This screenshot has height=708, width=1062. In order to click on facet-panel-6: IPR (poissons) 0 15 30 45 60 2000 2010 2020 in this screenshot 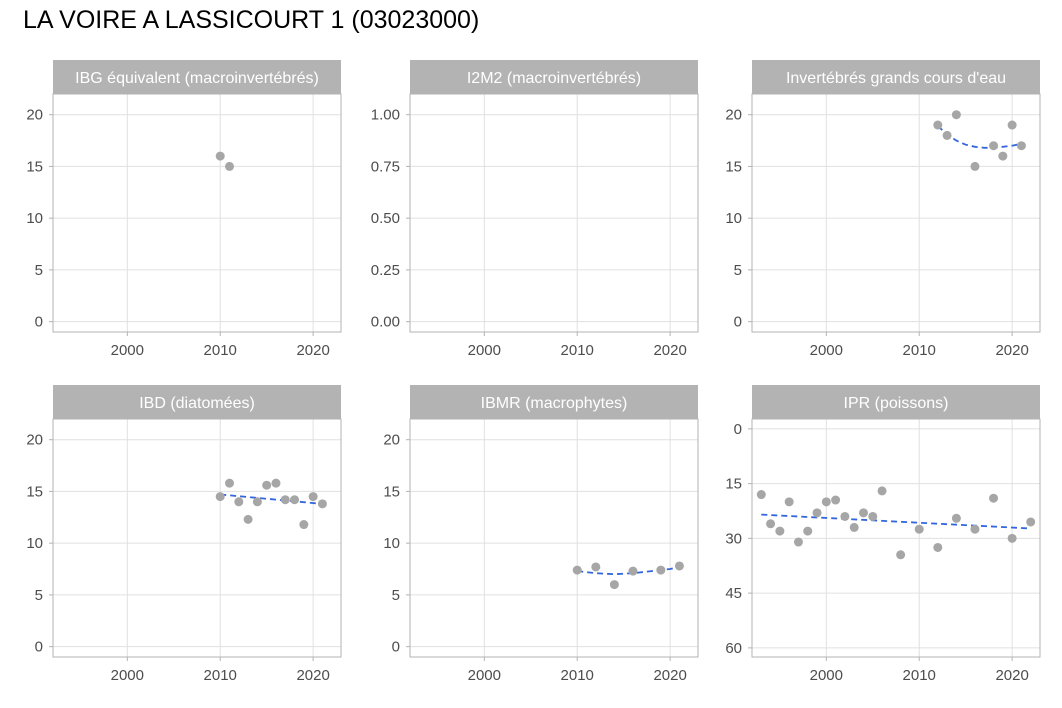, I will do `click(883, 534)`.